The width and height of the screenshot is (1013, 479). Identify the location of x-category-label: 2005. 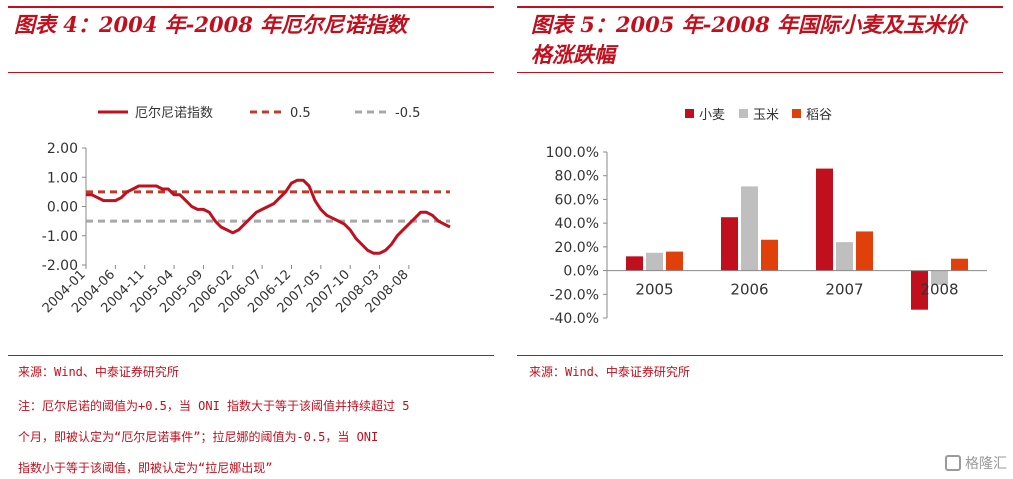
(654, 290).